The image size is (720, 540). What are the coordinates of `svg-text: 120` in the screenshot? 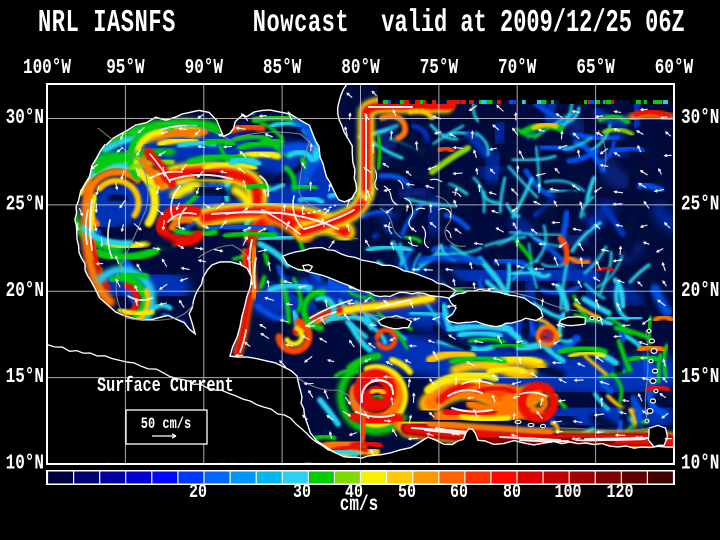 It's located at (620, 492).